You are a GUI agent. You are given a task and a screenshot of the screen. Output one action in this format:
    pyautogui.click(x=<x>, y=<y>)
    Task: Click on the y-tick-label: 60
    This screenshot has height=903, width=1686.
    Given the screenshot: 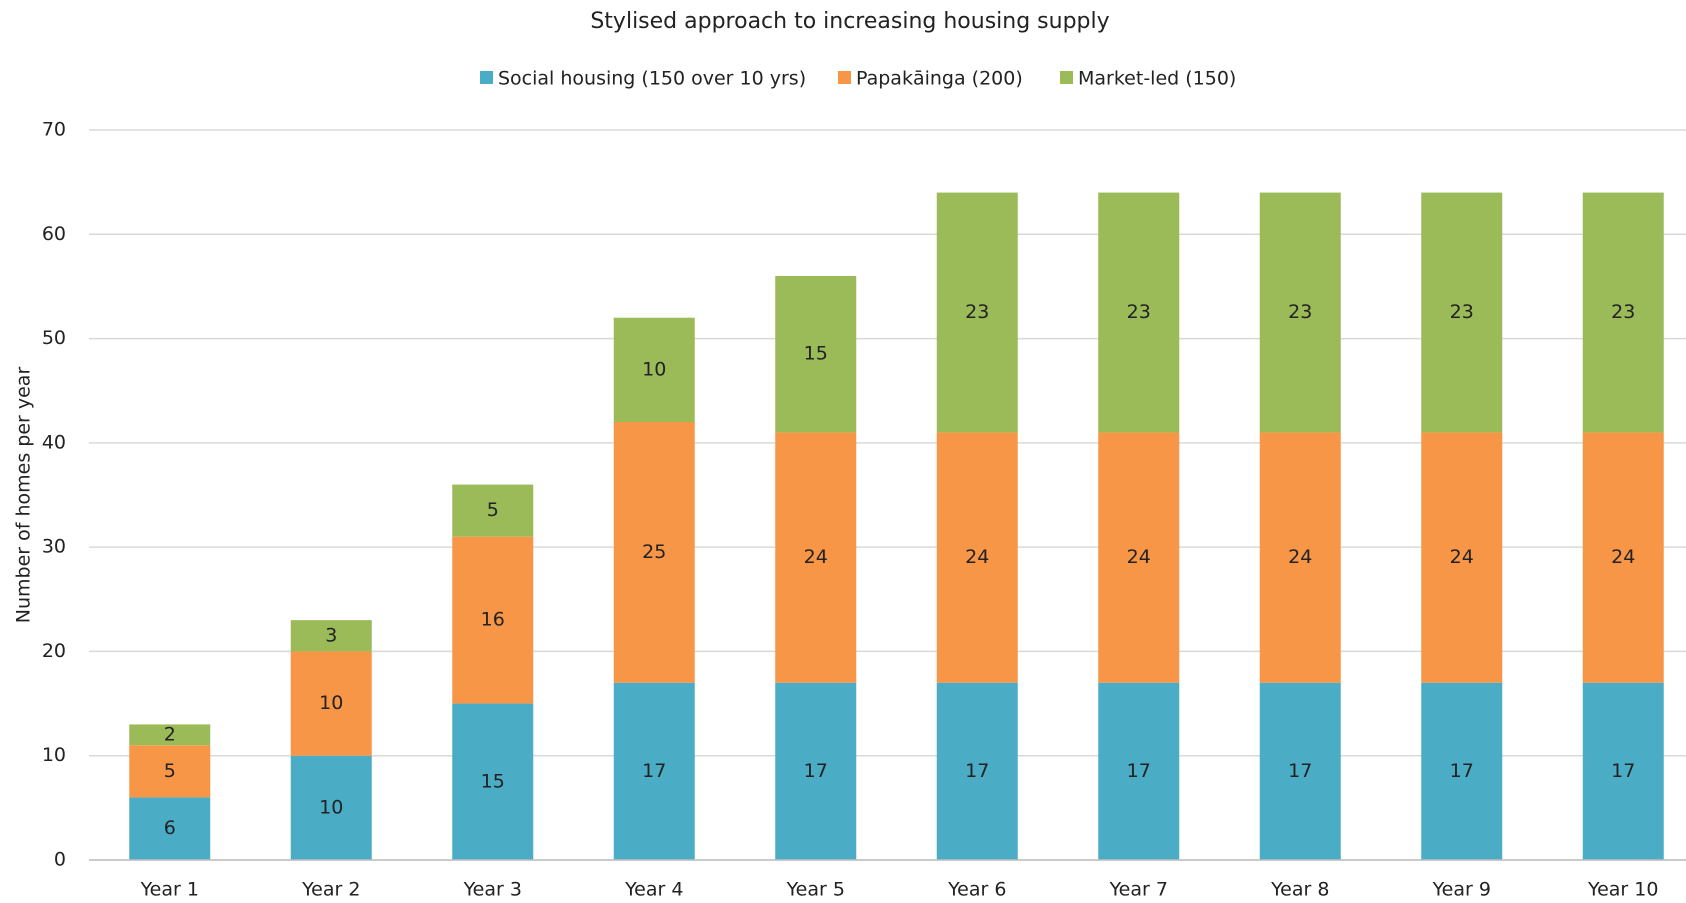 What is the action you would take?
    pyautogui.click(x=54, y=234)
    